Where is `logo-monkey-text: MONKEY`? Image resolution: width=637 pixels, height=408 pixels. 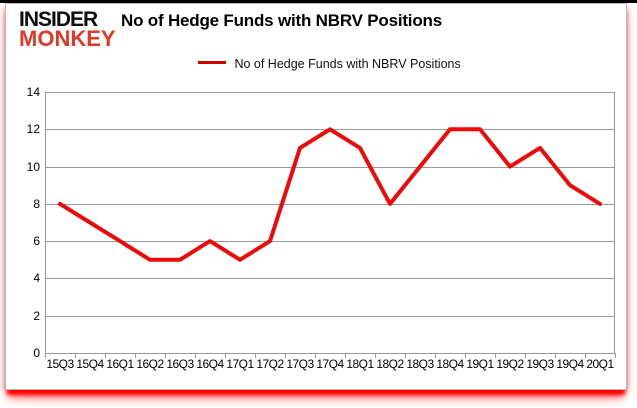 logo-monkey-text: MONKEY is located at coordinates (67, 38).